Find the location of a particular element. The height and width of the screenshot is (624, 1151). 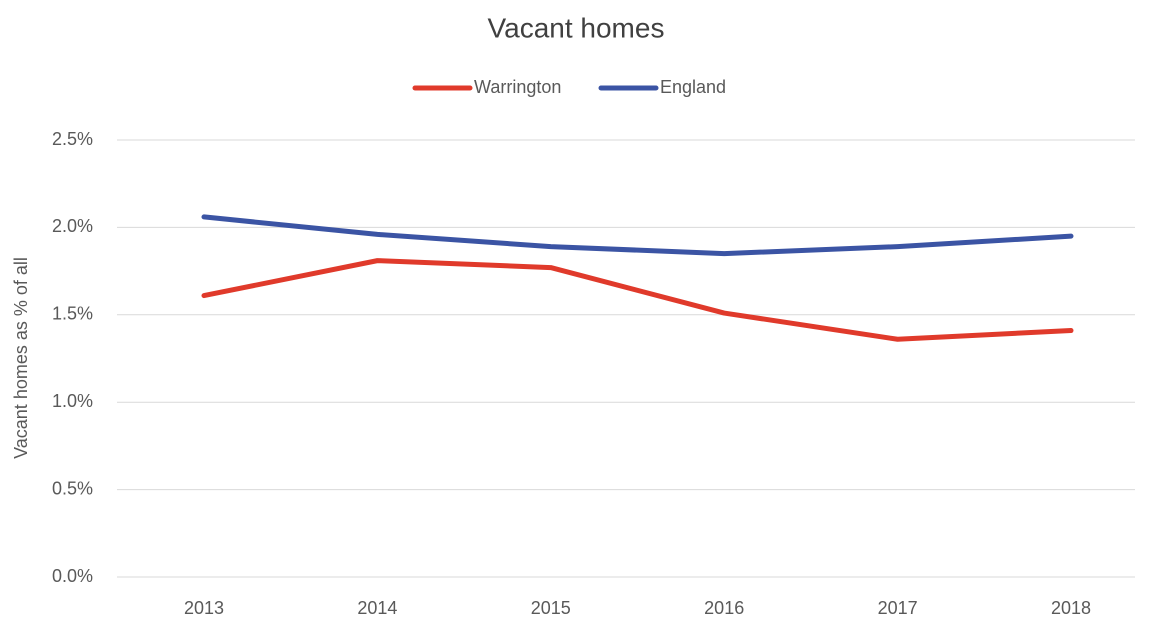

x-tick-label: 2015 is located at coordinates (551, 608).